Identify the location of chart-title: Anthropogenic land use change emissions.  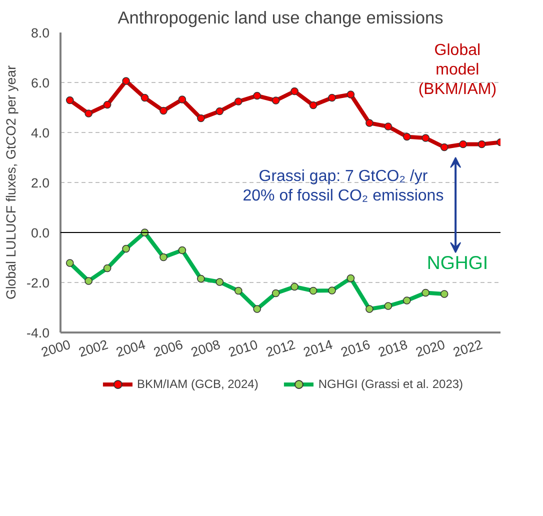
(281, 18).